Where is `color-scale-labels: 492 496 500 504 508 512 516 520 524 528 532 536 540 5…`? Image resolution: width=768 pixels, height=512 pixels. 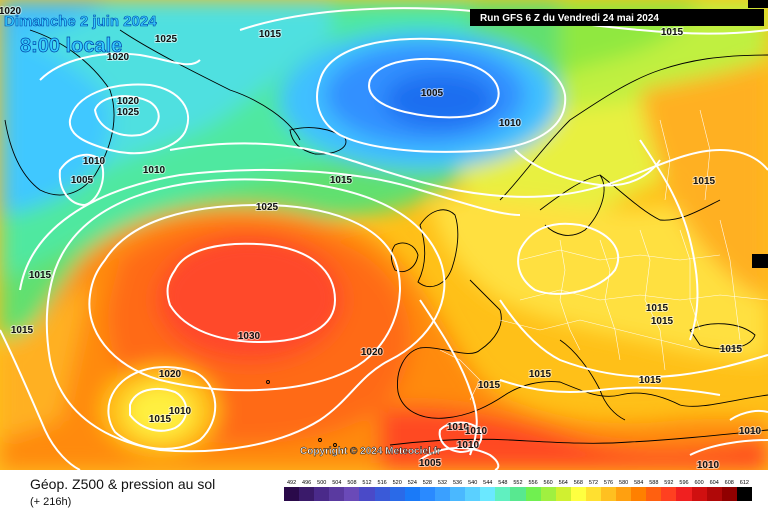 color-scale-labels: 492 496 500 504 508 512 516 520 524 528 532 536 540 5… is located at coordinates (518, 483).